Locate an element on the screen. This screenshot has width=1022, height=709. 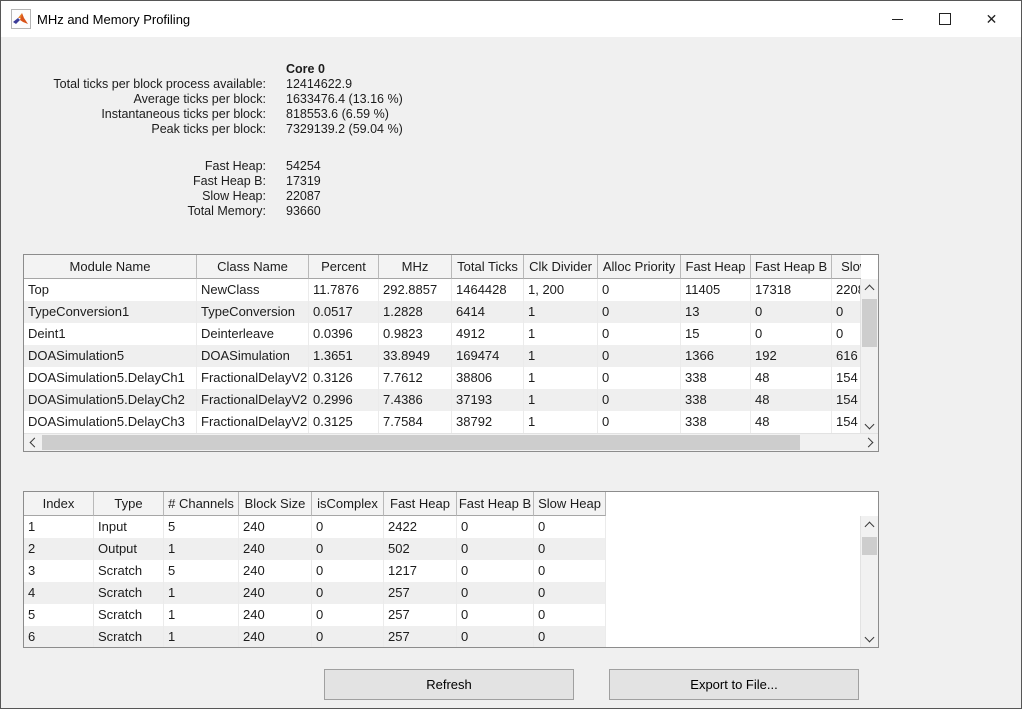
table-cell: 22087 is located at coordinates (846, 290).